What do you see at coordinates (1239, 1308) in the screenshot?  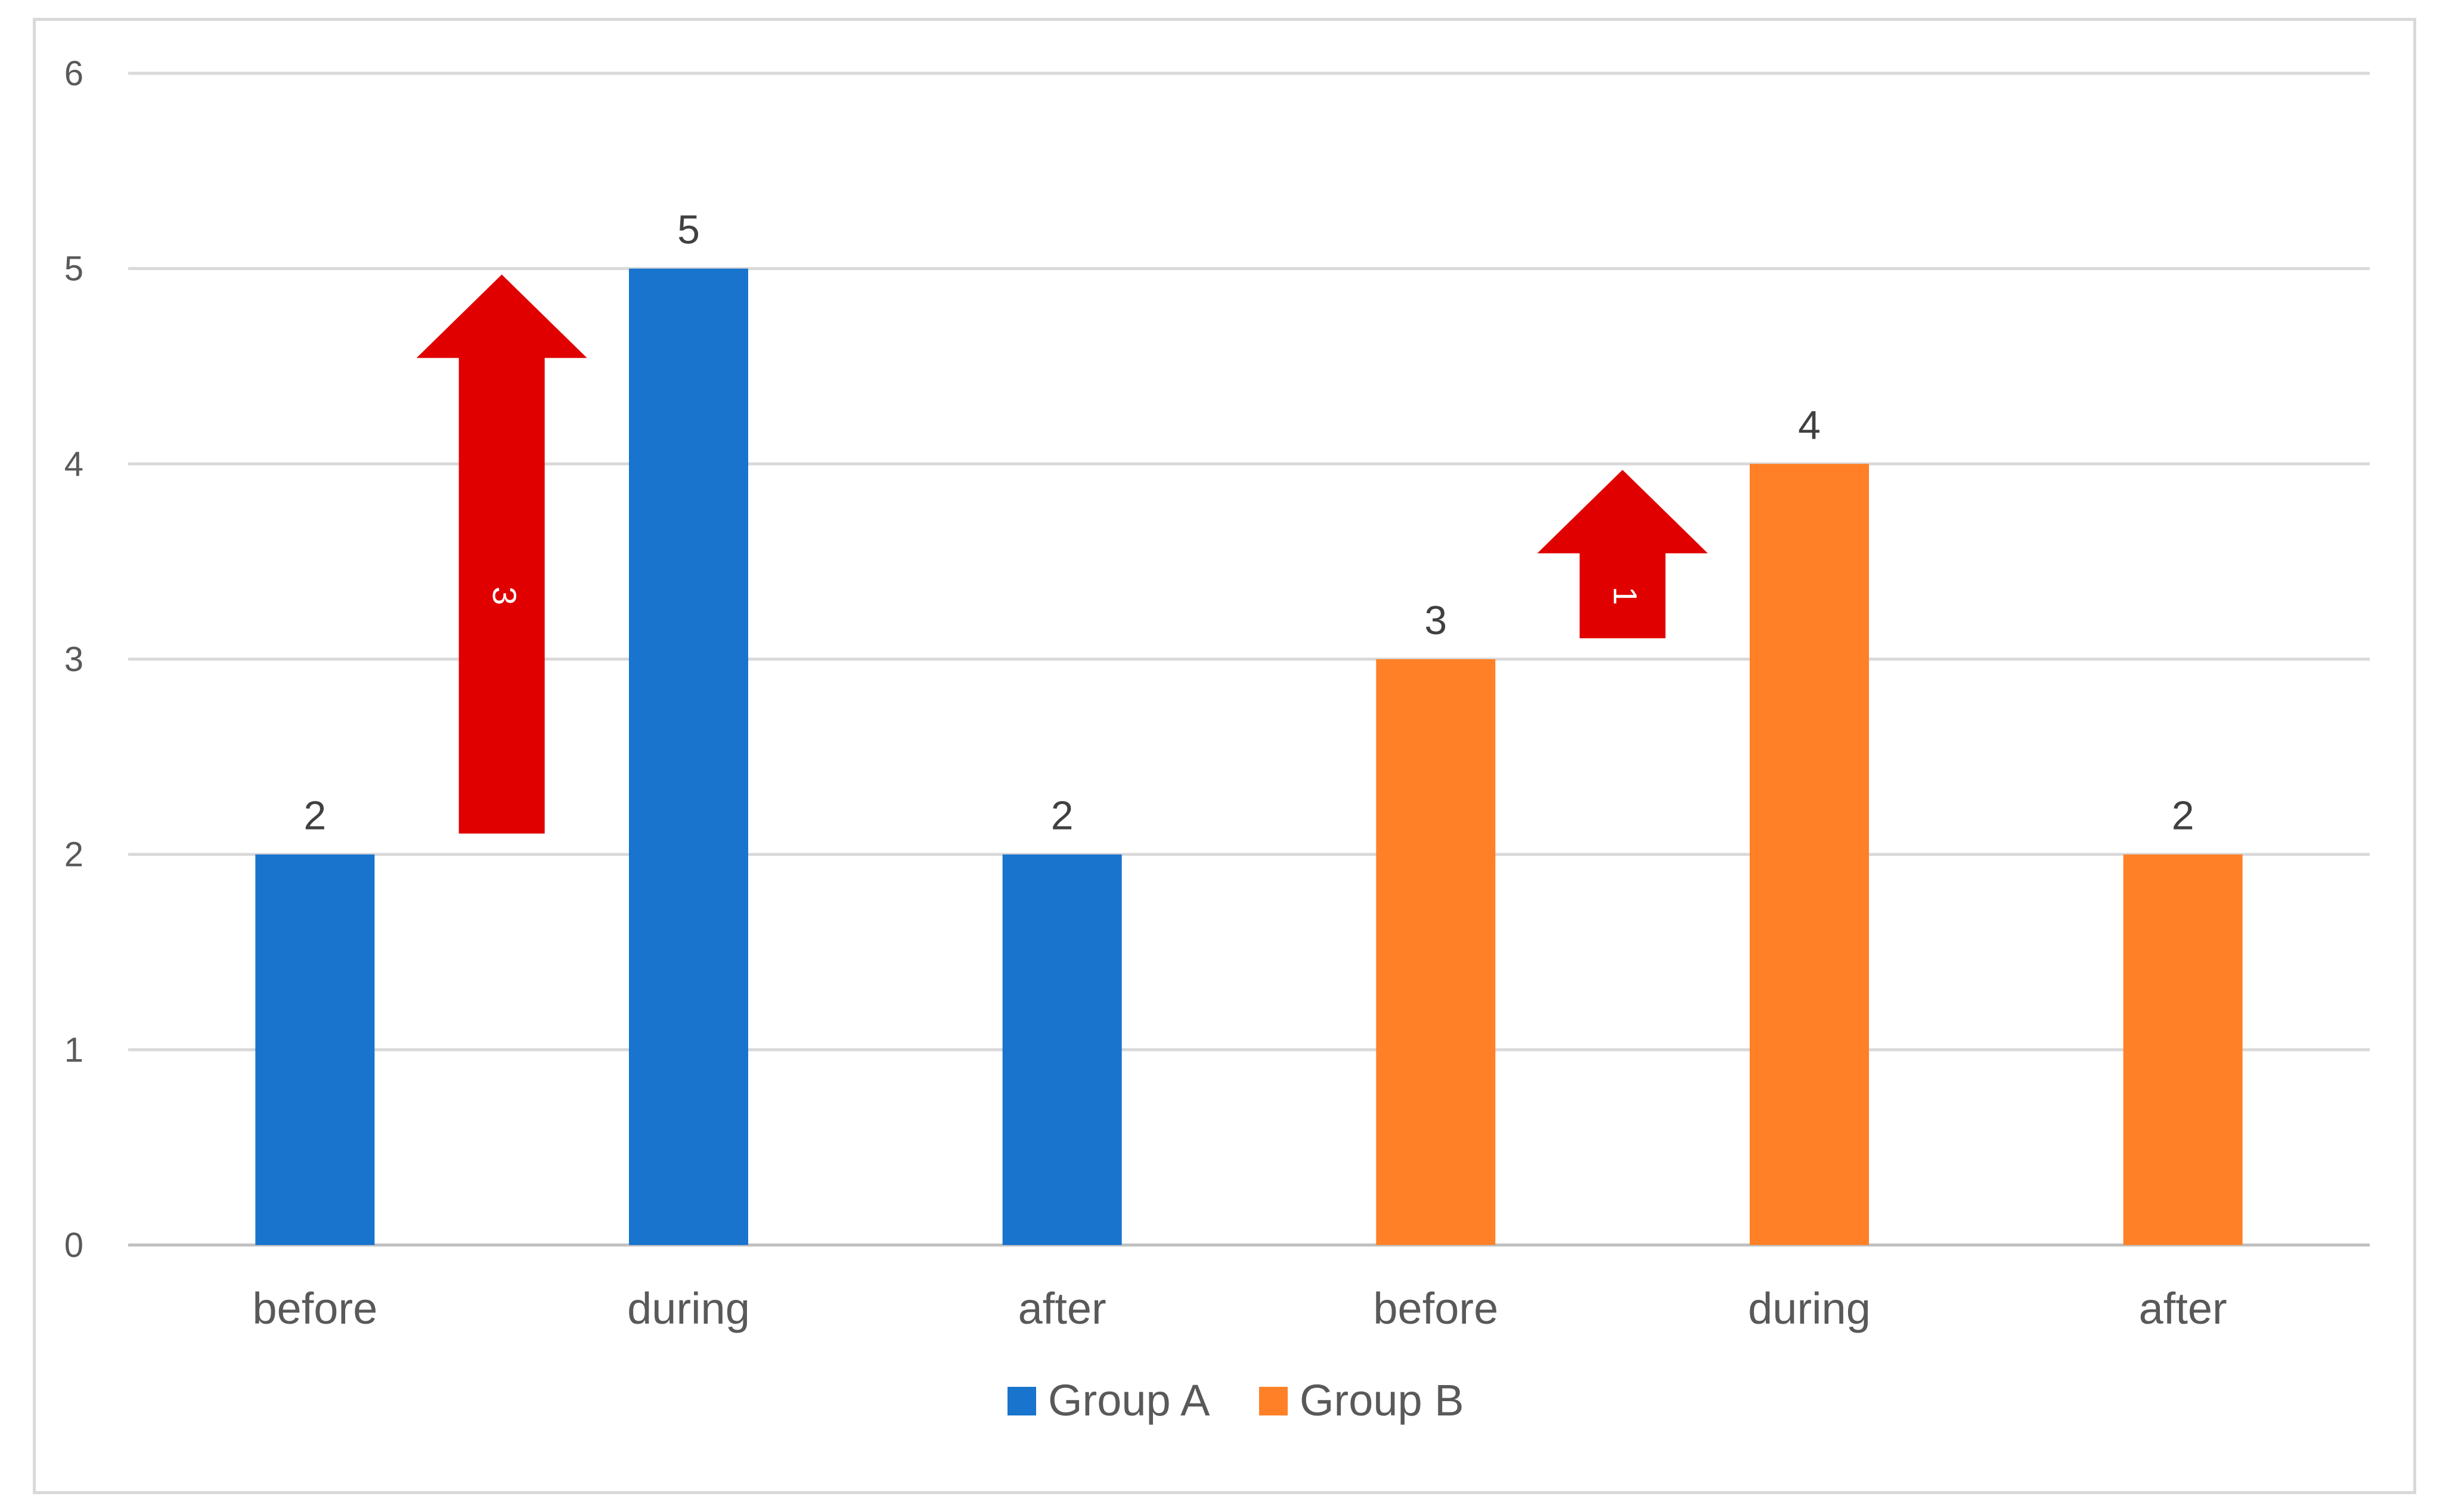 I see `x-axis-labels: before during after before during after` at bounding box center [1239, 1308].